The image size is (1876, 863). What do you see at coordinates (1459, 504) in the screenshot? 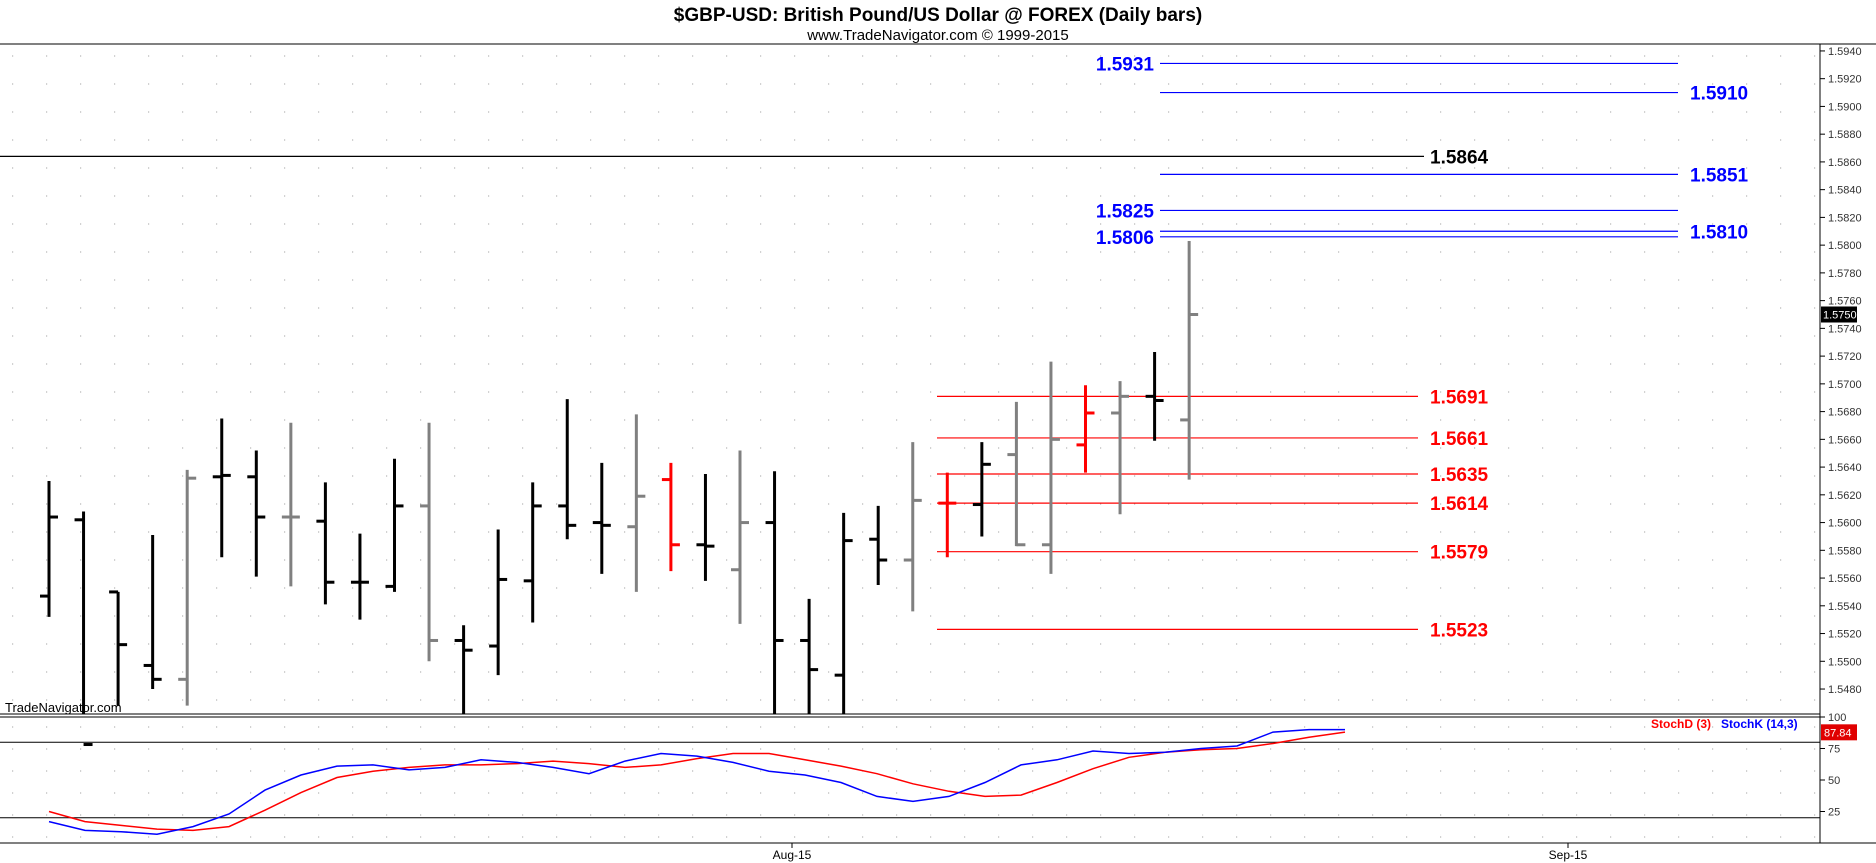
I see `price-level-label: 1.5614` at bounding box center [1459, 504].